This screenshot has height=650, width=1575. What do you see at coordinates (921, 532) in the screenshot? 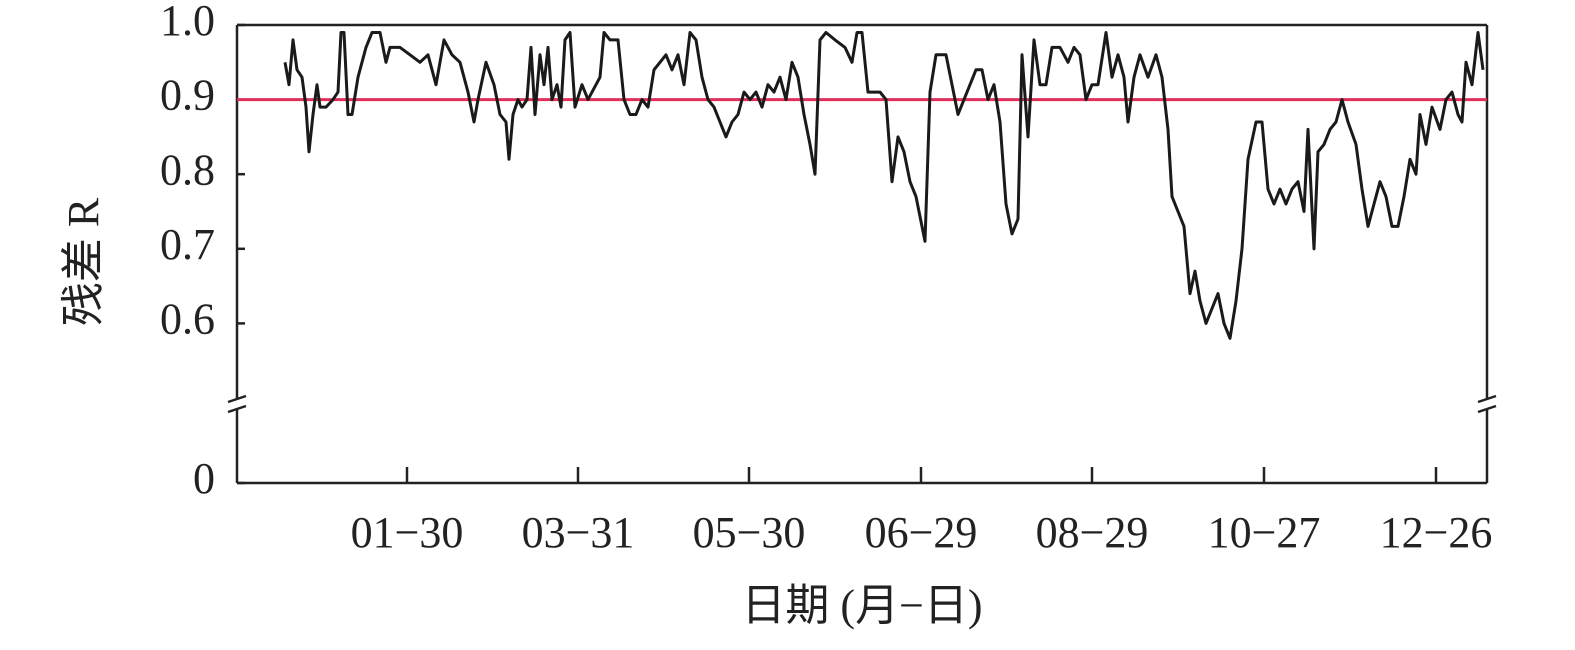
I see `x-tick-label: 06−29` at bounding box center [921, 532].